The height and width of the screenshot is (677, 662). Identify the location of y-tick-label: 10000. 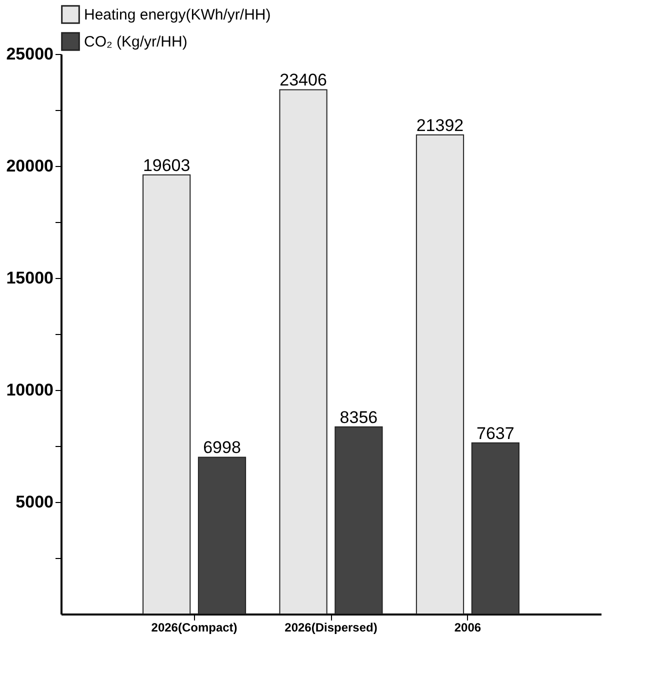
(30, 390).